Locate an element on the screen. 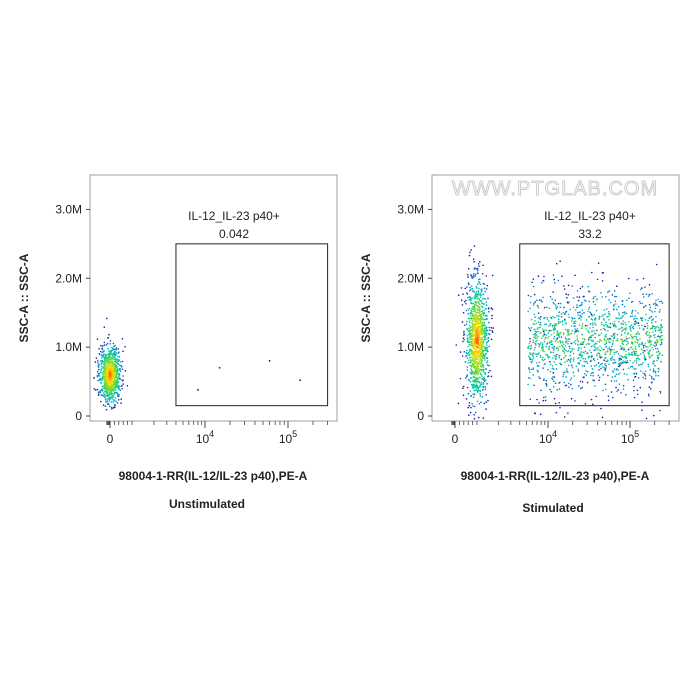  x-axis: 0 104 105 is located at coordinates (217, 433).